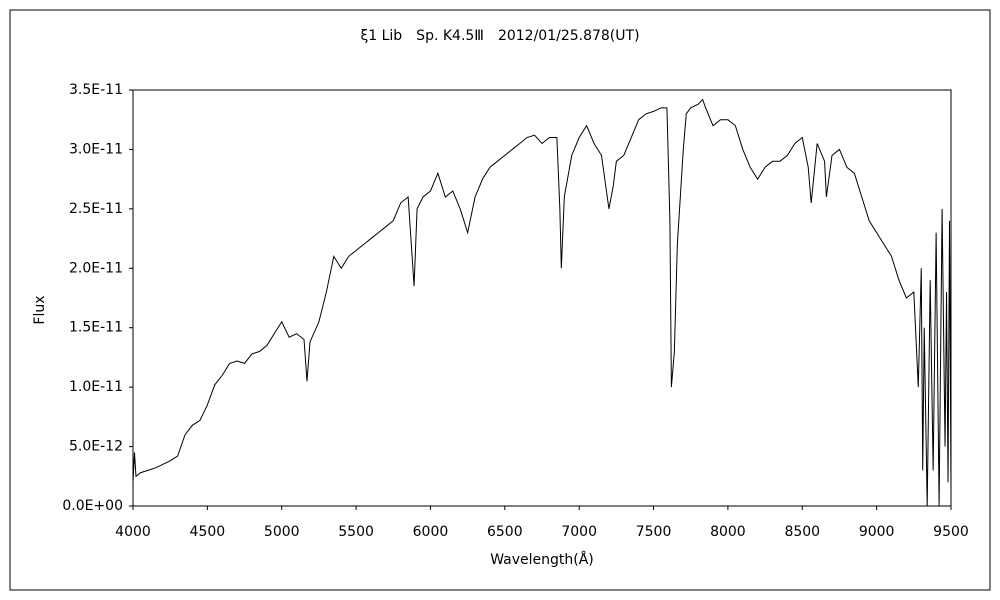 This screenshot has width=1000, height=600. Describe the element at coordinates (96, 387) in the screenshot. I see `y-tick-label: 1.0E-11` at that location.